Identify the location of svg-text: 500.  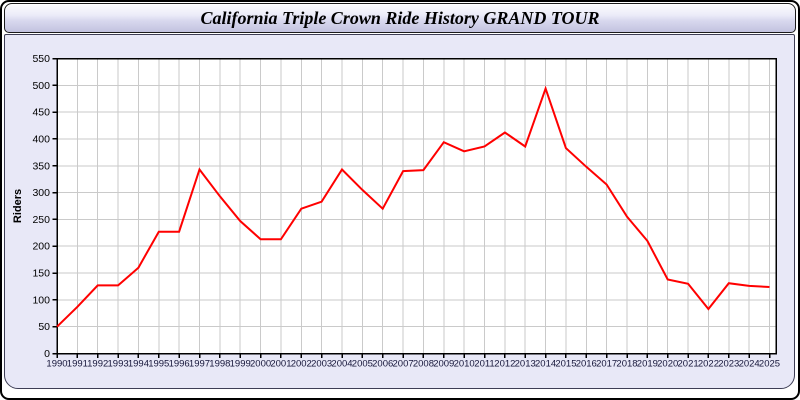
(41, 86).